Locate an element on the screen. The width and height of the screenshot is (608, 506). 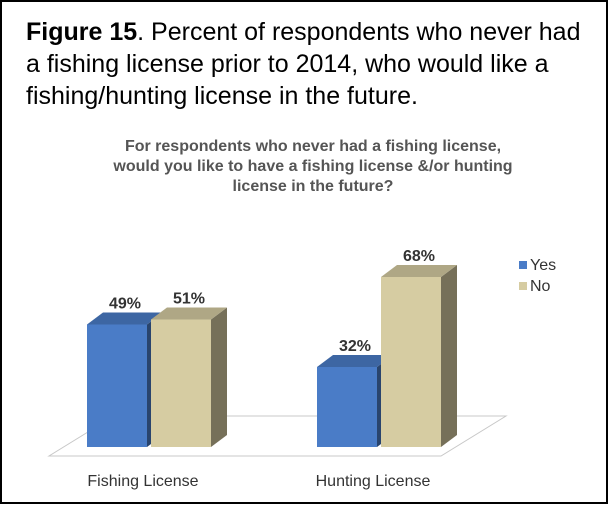
figure-label: Figure 15 is located at coordinates (82, 32).